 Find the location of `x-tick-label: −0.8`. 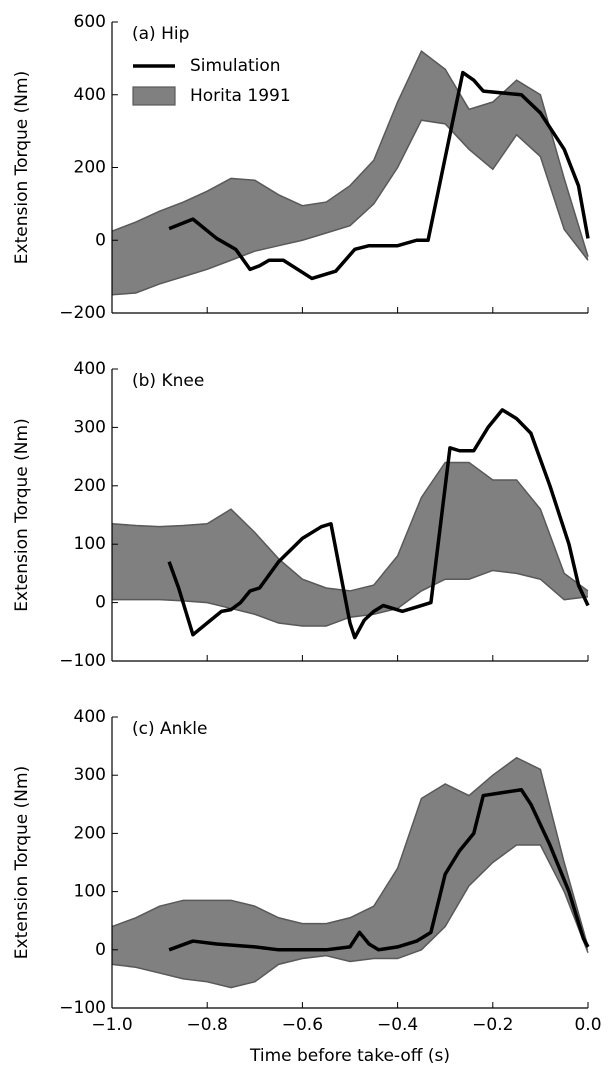

x-tick-label: −0.8 is located at coordinates (207, 1025).